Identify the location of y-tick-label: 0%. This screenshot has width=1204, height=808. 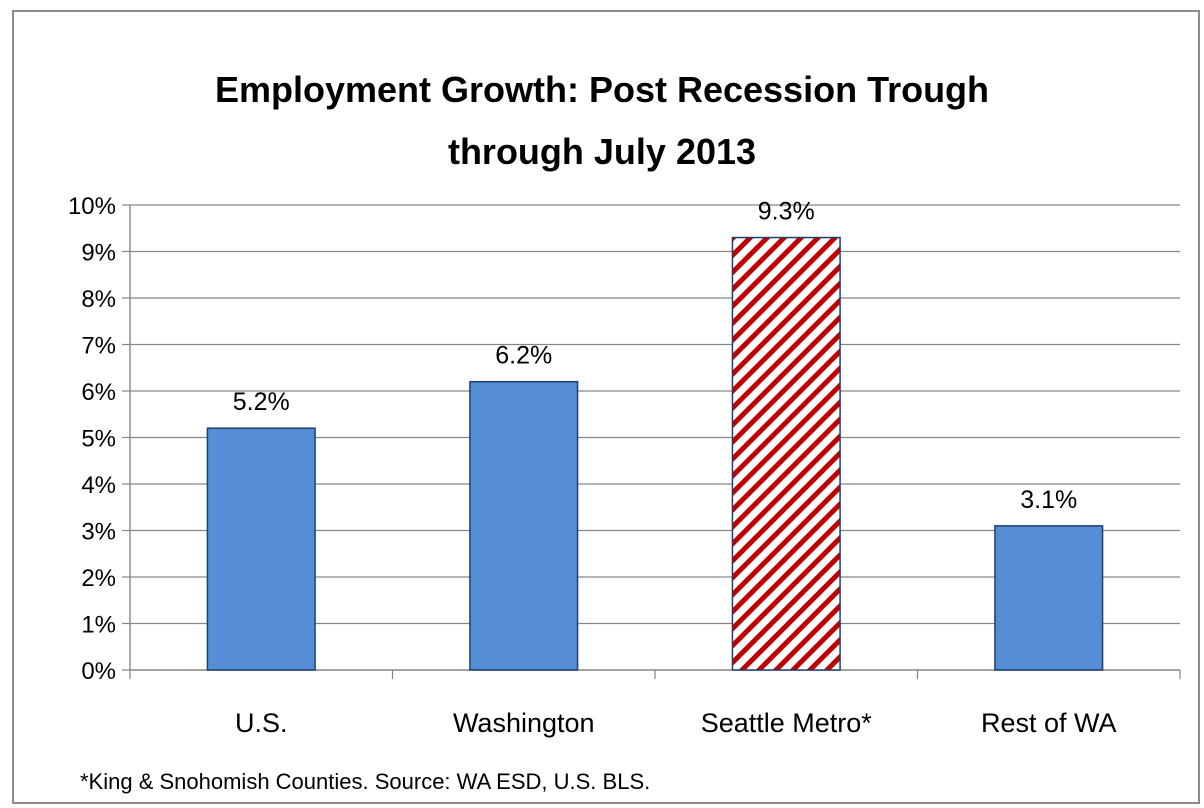
(98, 671).